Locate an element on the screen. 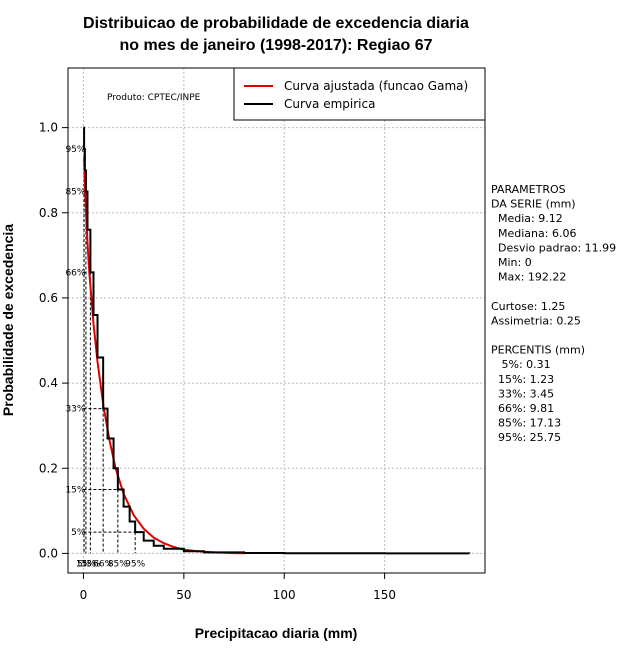  side-panel-line: DA SERIE (mm) is located at coordinates (533, 204).